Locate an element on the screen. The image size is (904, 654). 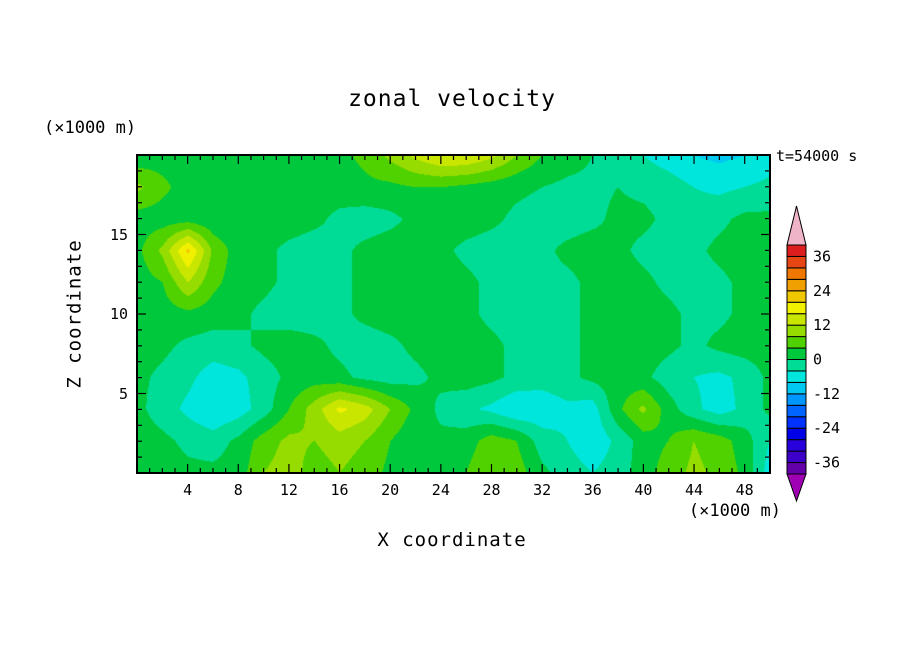
x-tick-label: 8 is located at coordinates (238, 490).